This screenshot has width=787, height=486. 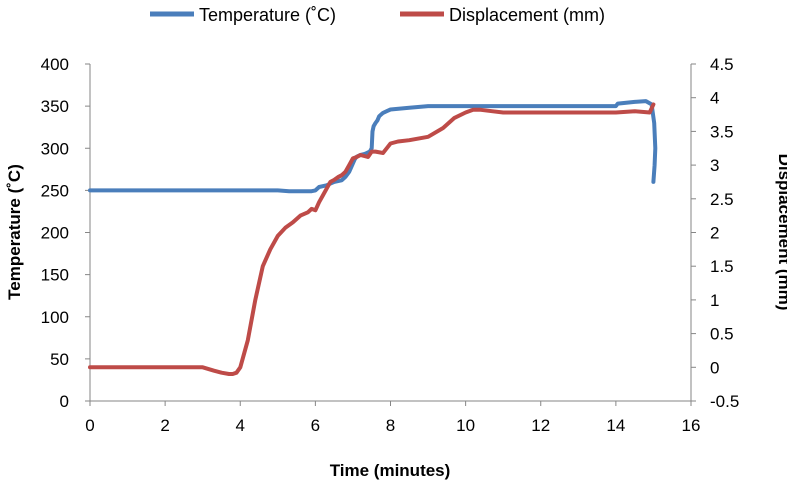 What do you see at coordinates (240, 425) in the screenshot?
I see `x-tick-label: 4` at bounding box center [240, 425].